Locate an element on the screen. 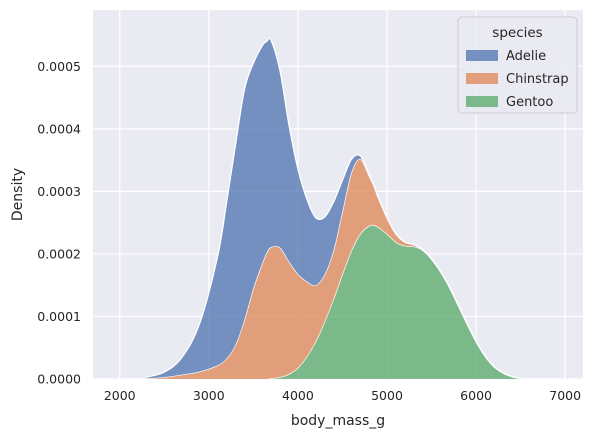 Image resolution: width=596 pixels, height=437 pixels. legend-box is located at coordinates (517, 65).